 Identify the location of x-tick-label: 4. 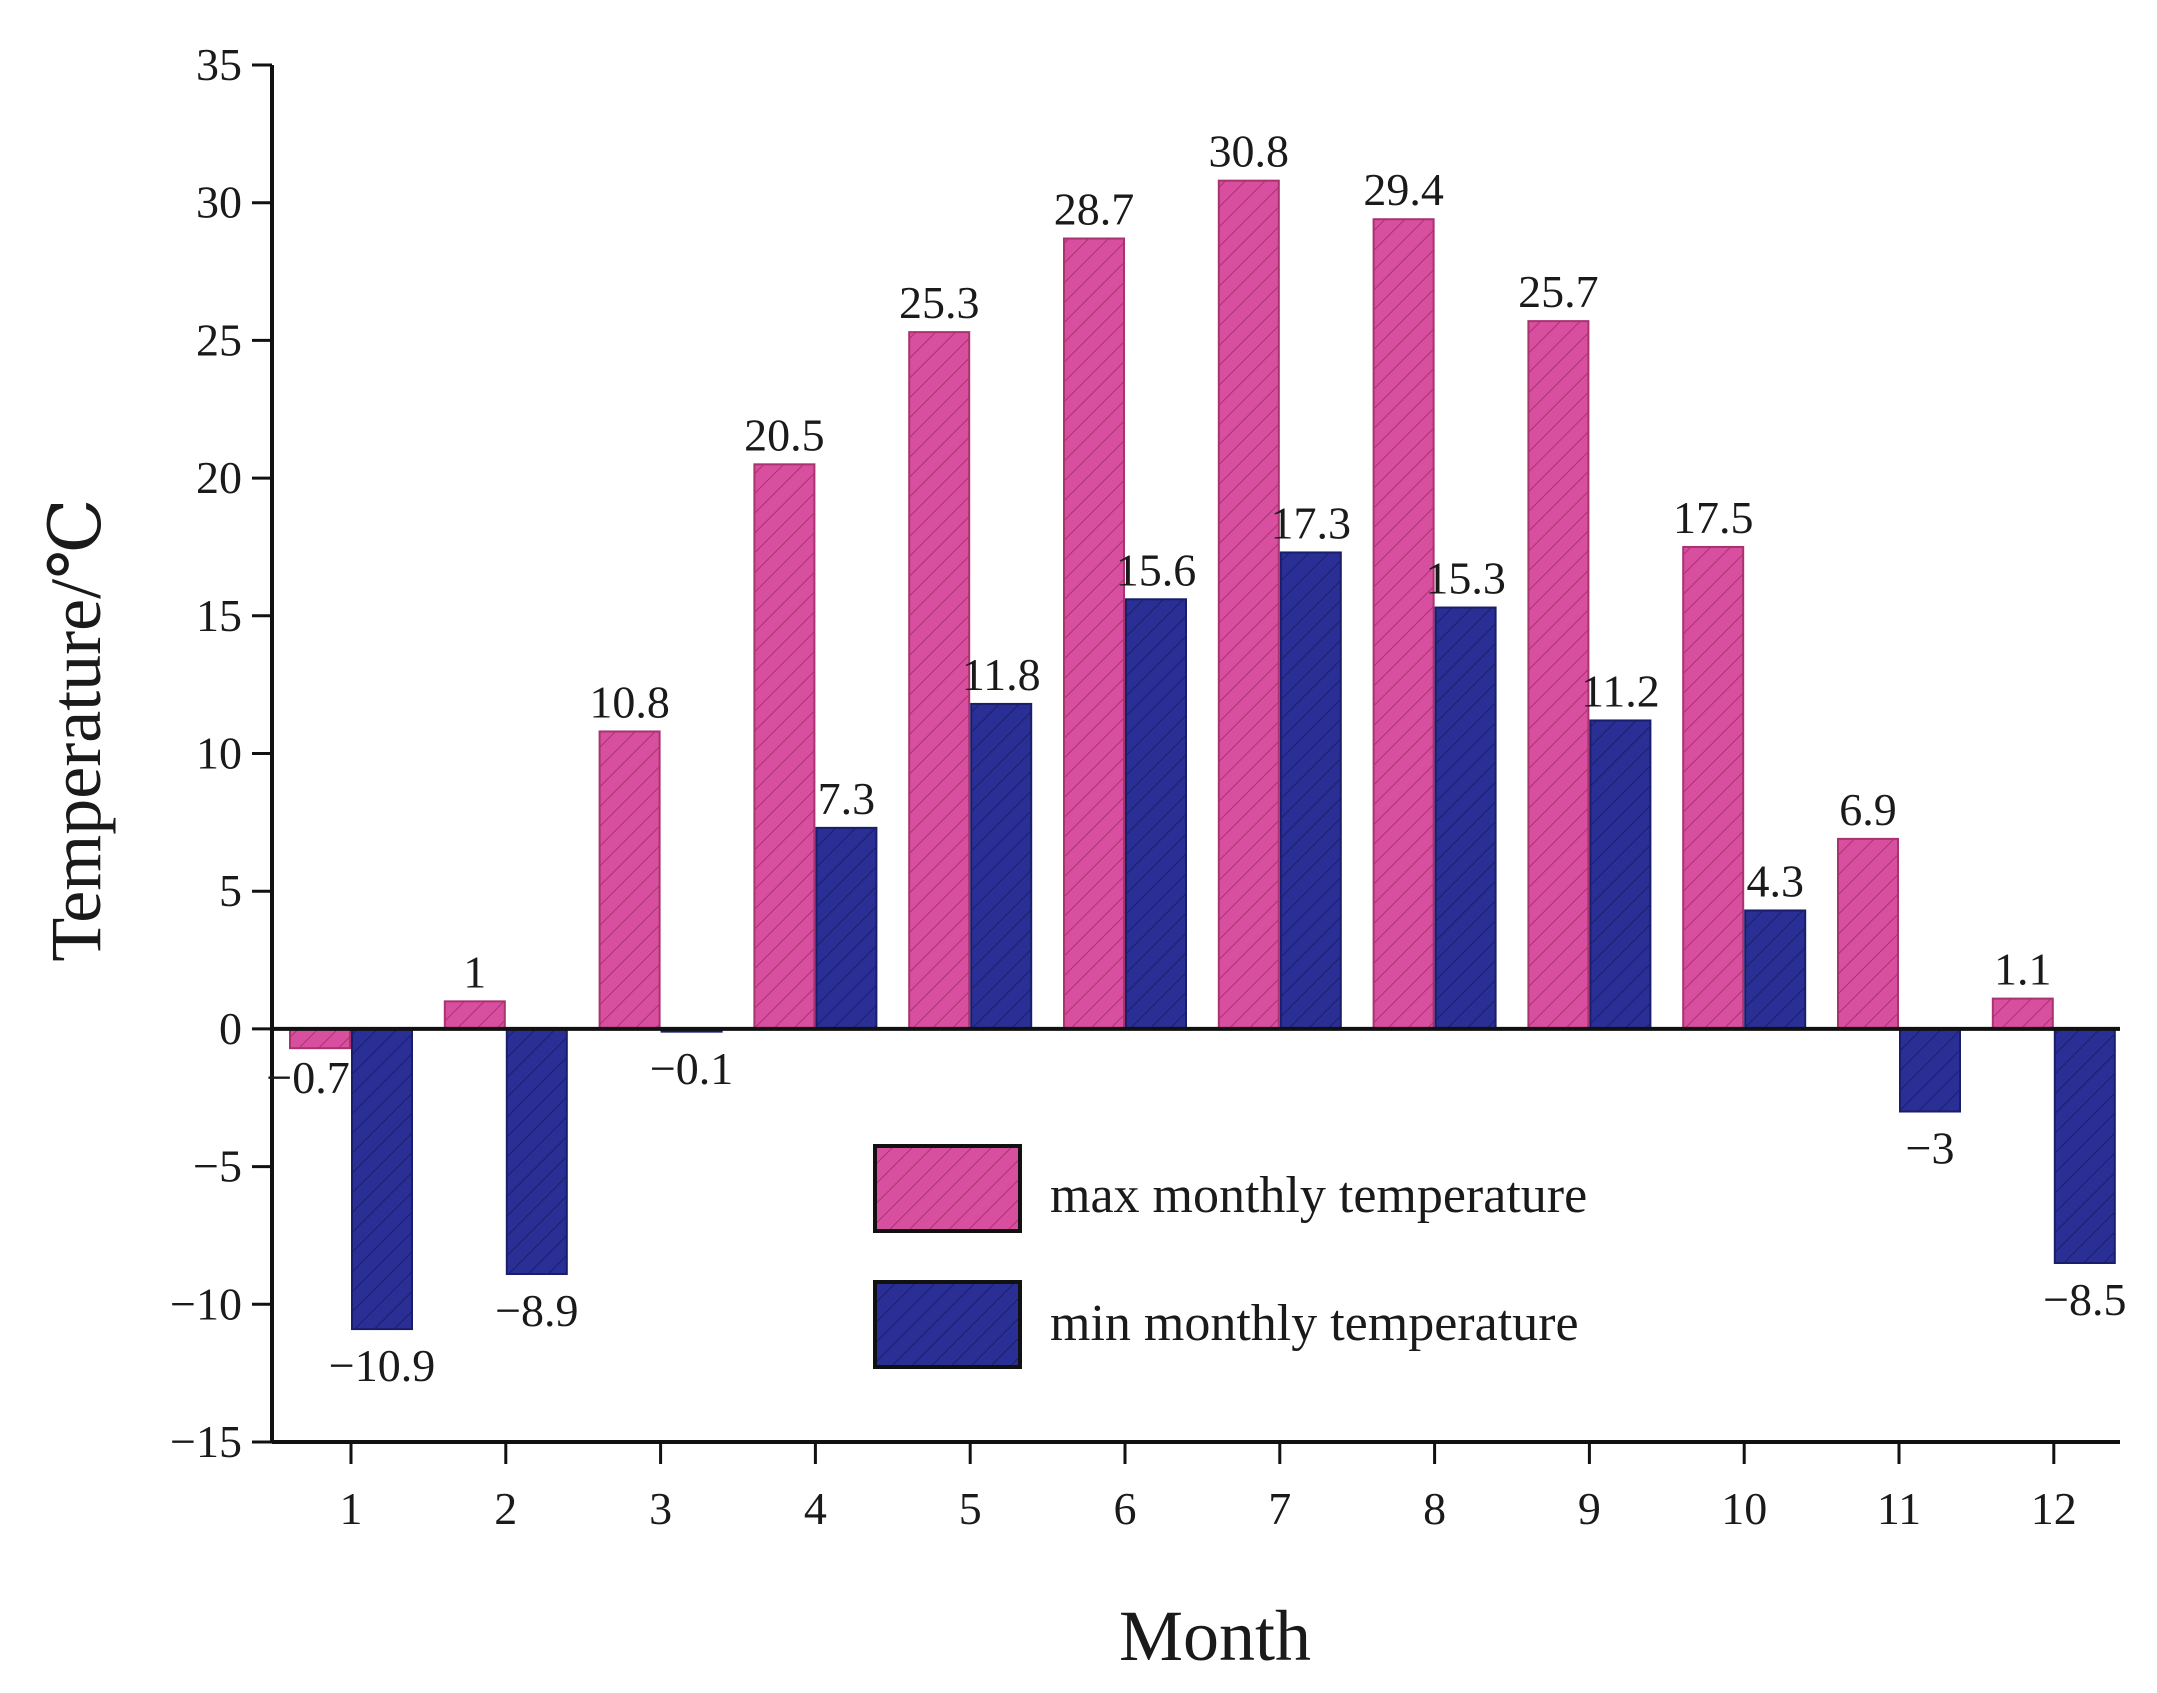
(815, 1508).